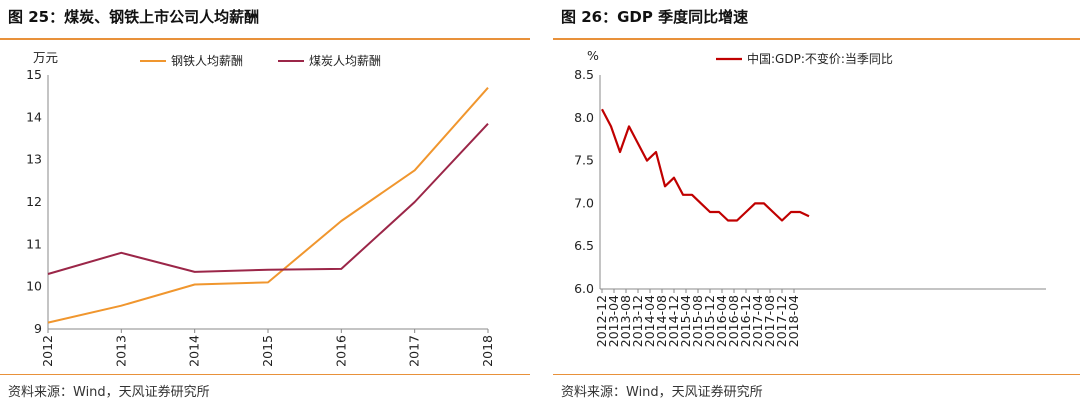 This screenshot has width=1080, height=402. What do you see at coordinates (584, 160) in the screenshot?
I see `y-tick-label: 7.5` at bounding box center [584, 160].